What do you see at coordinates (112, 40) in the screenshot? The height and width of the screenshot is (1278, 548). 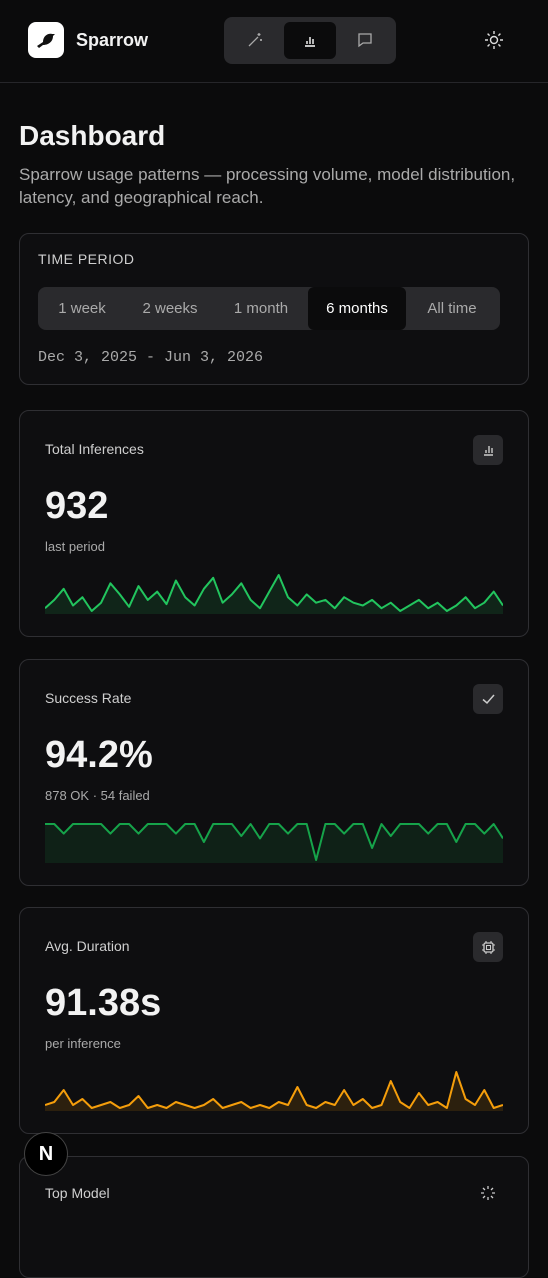 I see `brand: Sparrow` at bounding box center [112, 40].